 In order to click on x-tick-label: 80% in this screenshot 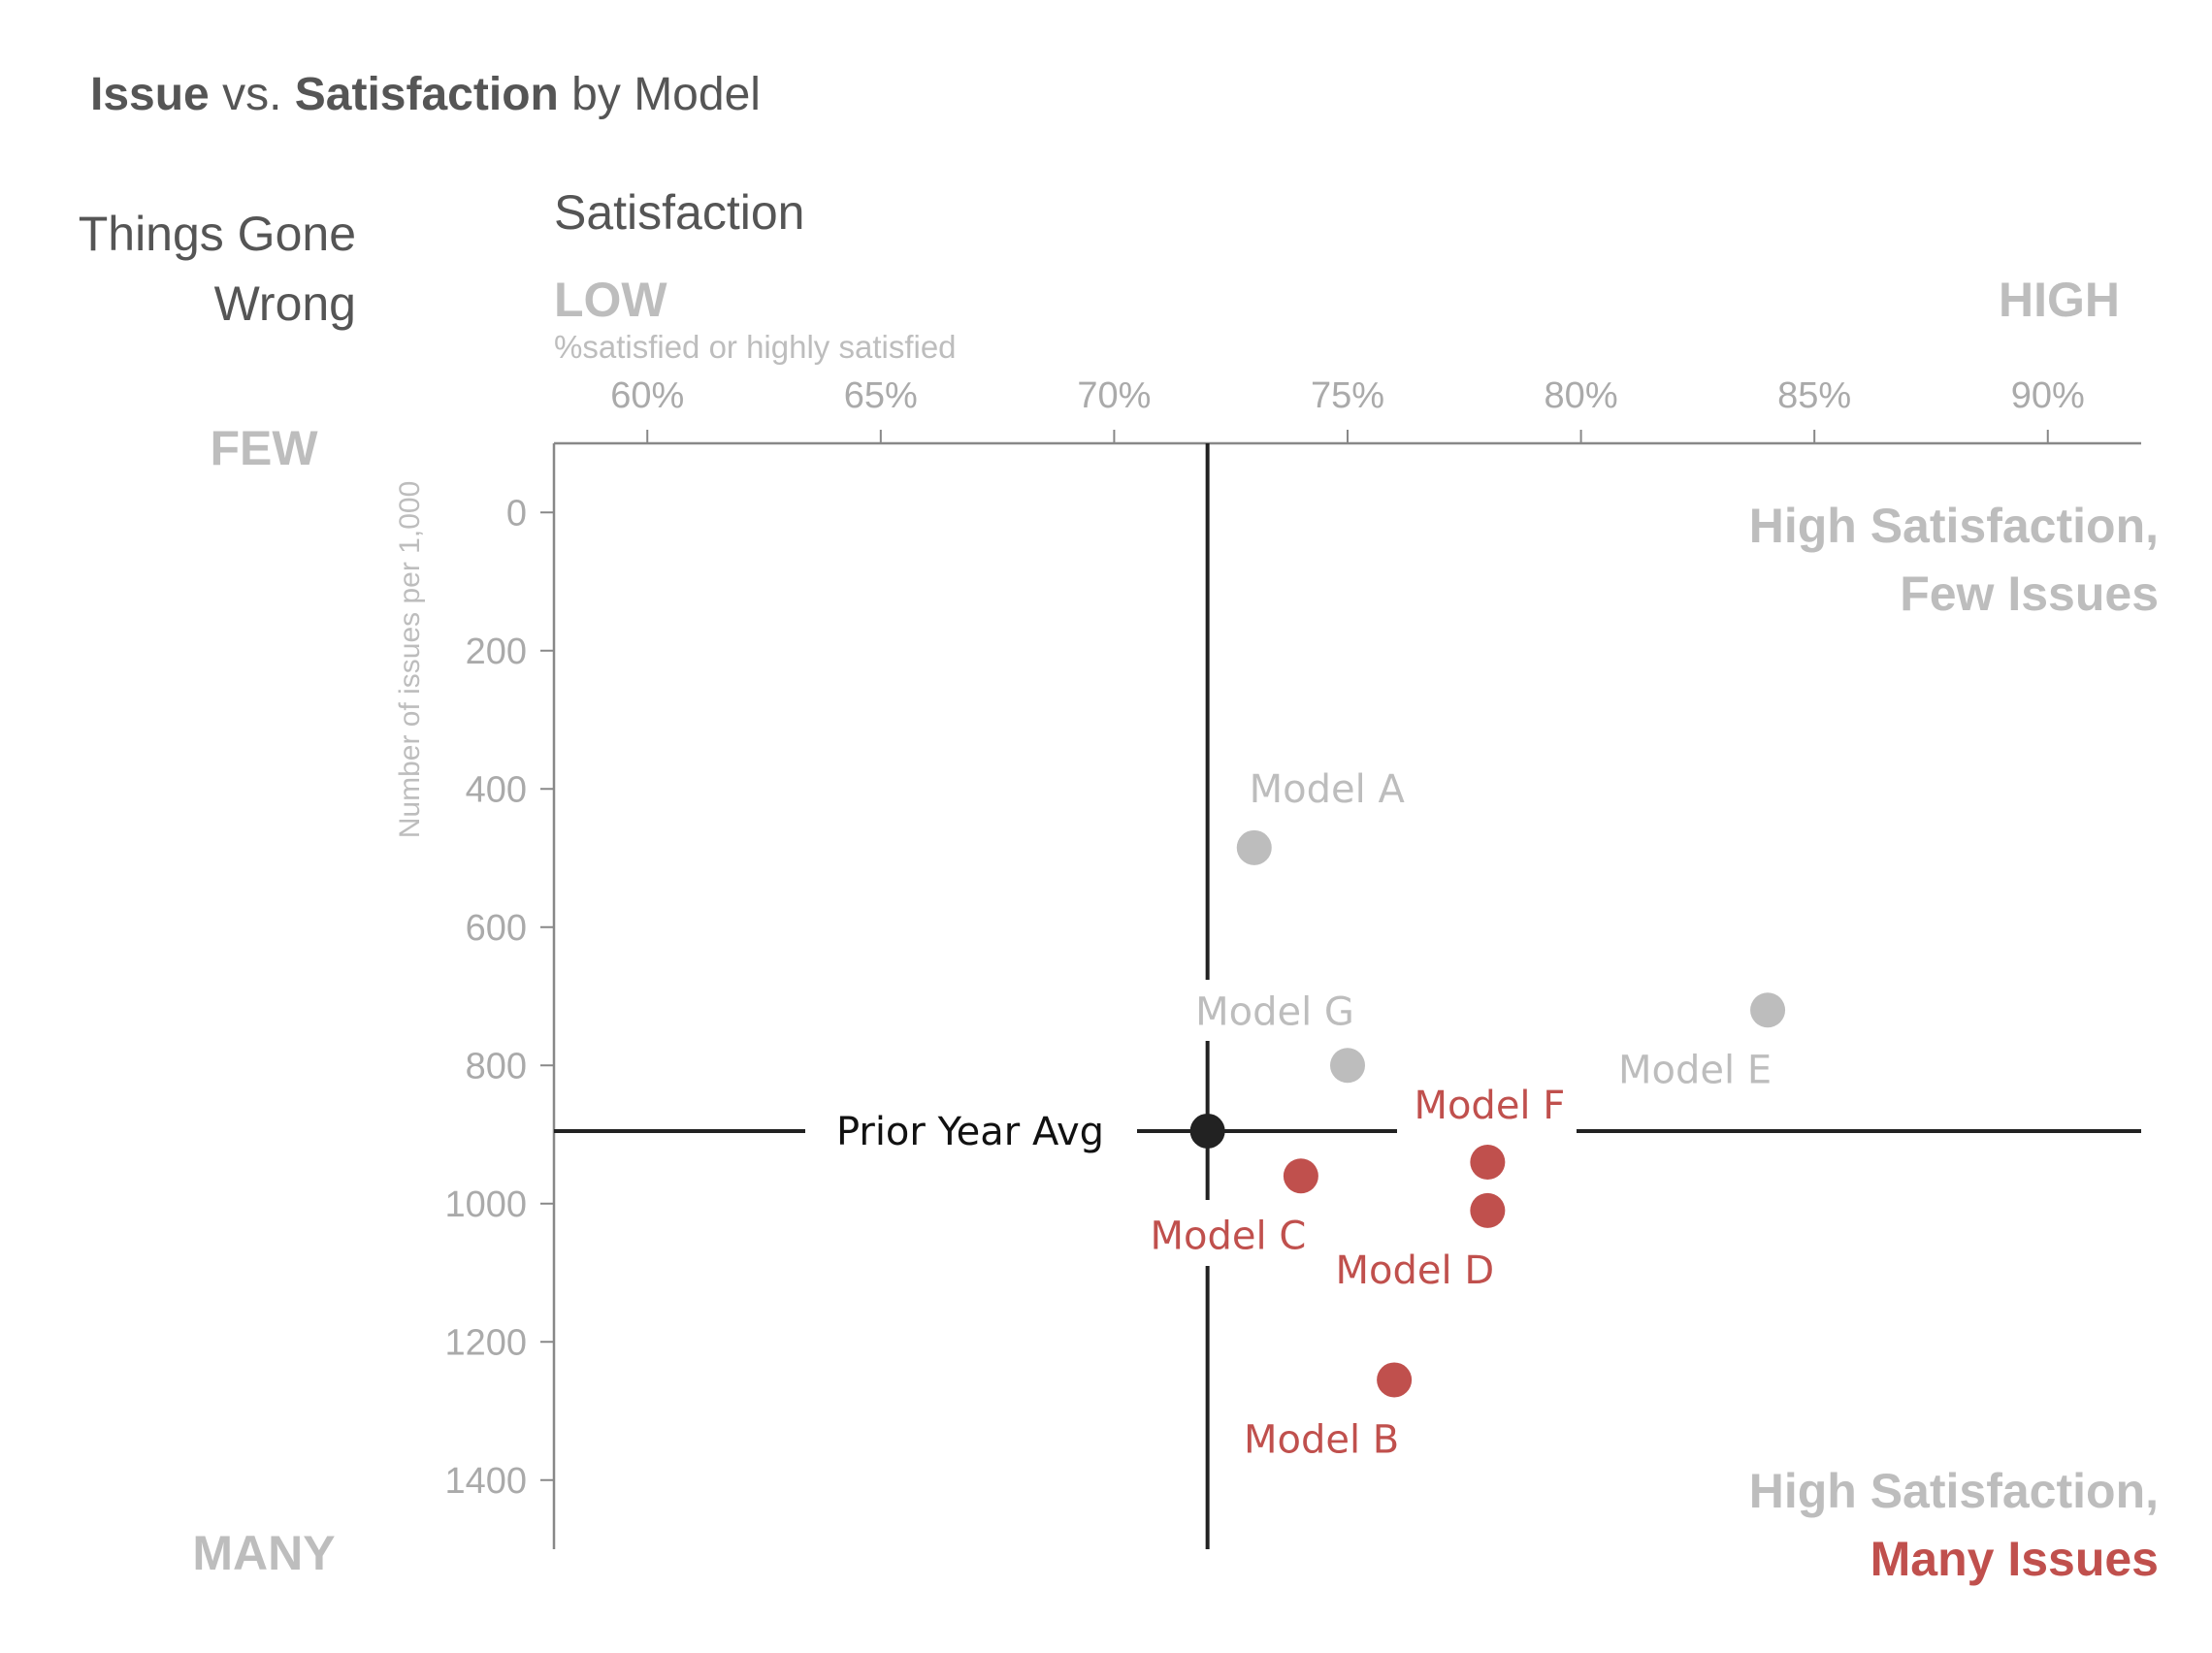, I will do `click(1581, 395)`.